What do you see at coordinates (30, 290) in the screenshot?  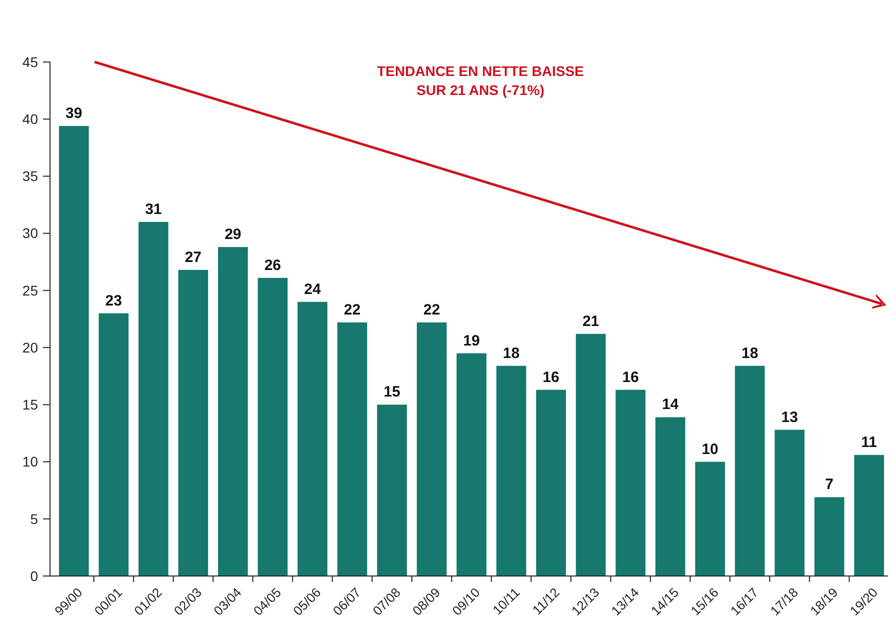 I see `y-tick-label: 25` at bounding box center [30, 290].